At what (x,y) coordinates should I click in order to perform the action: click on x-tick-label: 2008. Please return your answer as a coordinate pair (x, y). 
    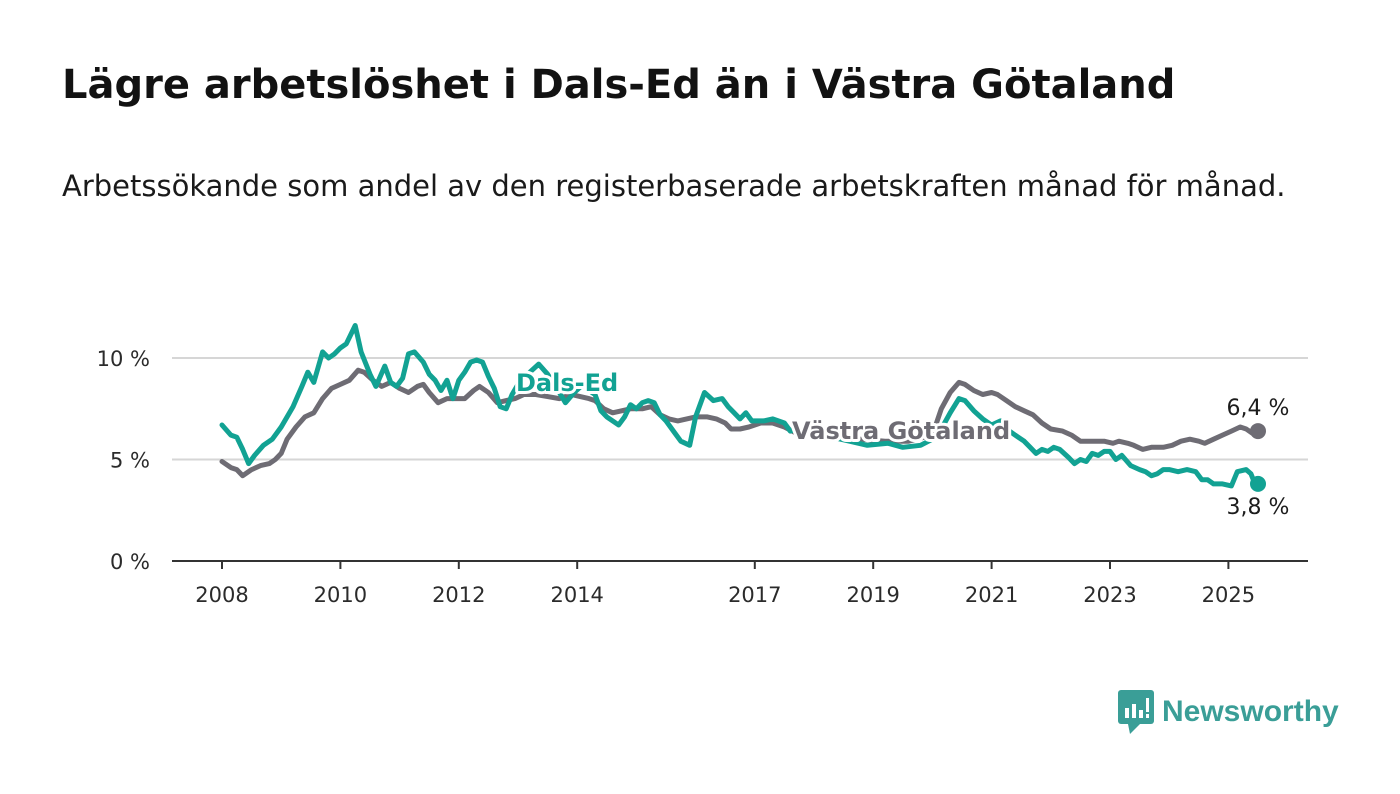
    Looking at the image, I should click on (221, 595).